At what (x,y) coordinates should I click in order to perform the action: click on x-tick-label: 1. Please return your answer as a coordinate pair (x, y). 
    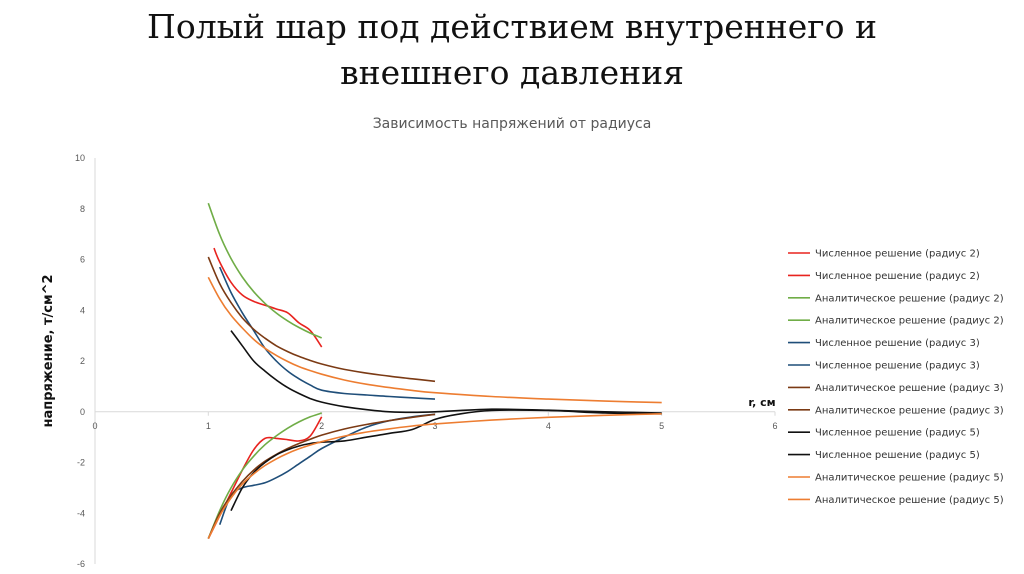
    Looking at the image, I should click on (208, 426).